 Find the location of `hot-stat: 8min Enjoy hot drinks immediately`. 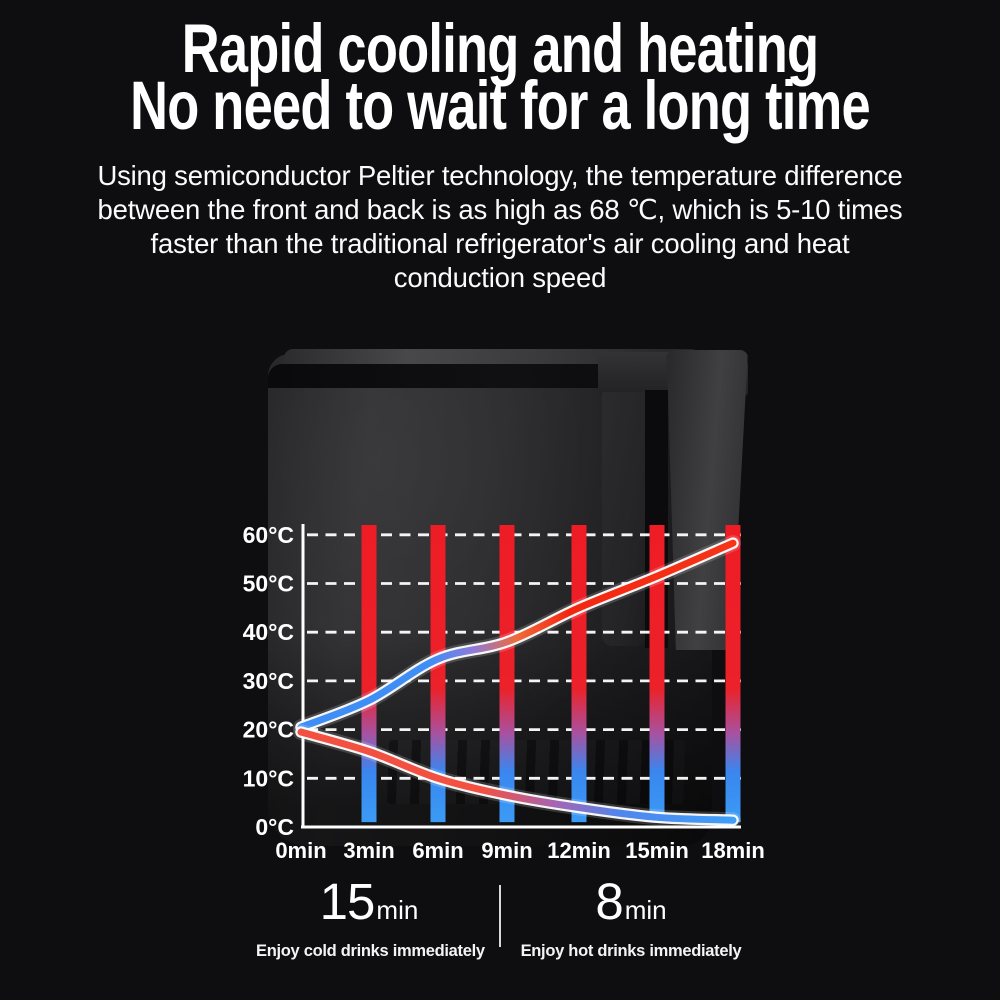

hot-stat: 8min Enjoy hot drinks immediately is located at coordinates (631, 918).